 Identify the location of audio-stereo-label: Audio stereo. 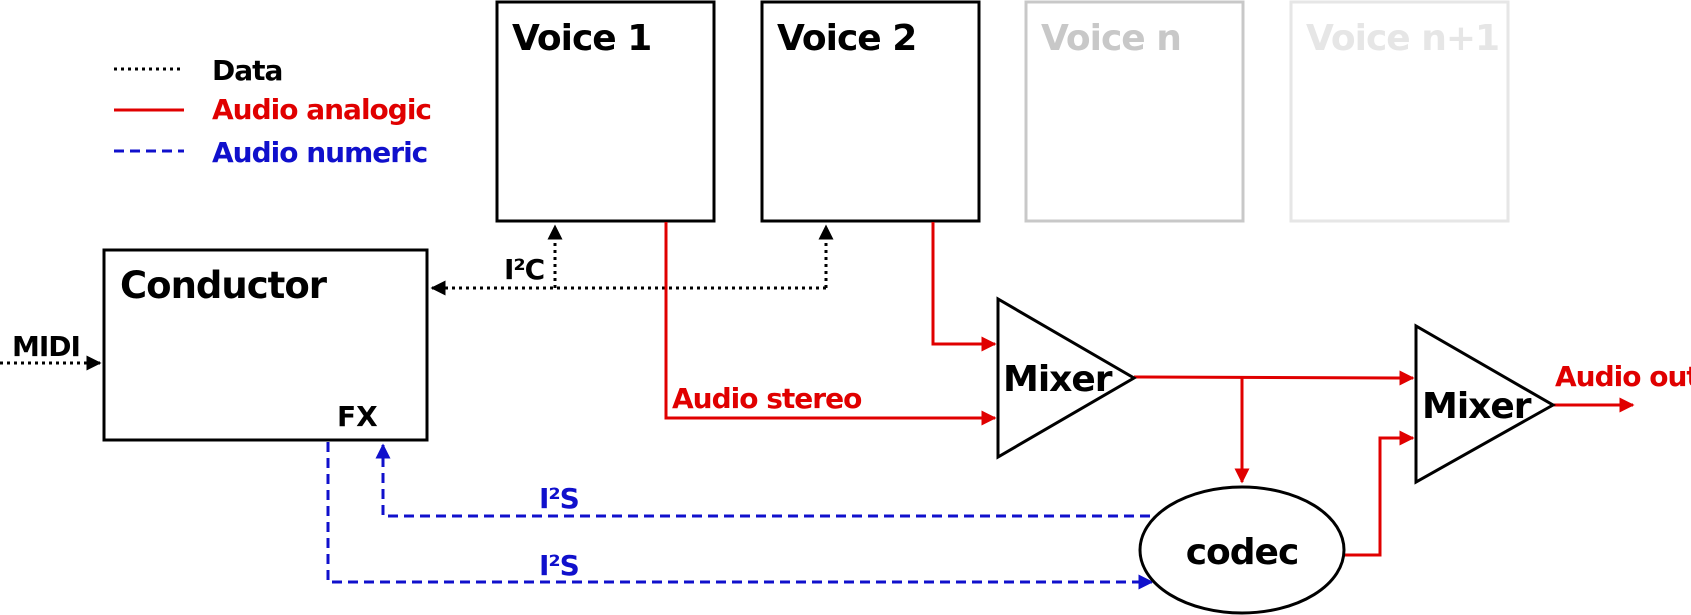
(767, 398).